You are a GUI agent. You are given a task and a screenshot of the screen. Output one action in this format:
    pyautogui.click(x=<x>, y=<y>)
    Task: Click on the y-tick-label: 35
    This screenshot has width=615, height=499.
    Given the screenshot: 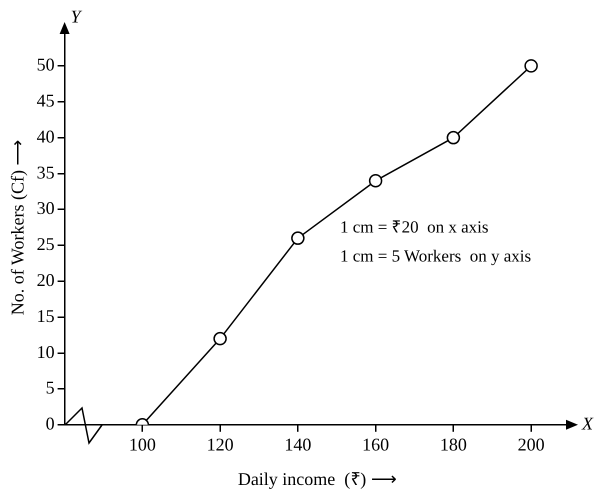 What is the action you would take?
    pyautogui.click(x=45, y=172)
    